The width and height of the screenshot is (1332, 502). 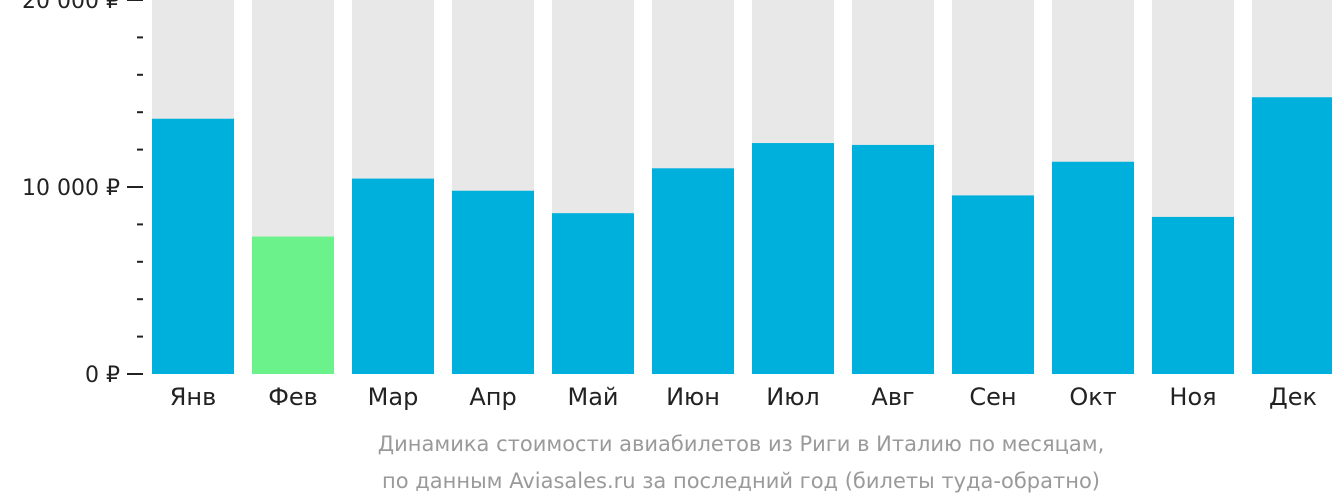 What do you see at coordinates (743, 397) in the screenshot?
I see `x-axis: Янв Фев Мар Апр Май Июн Июл Авг Сен Окт Ноя Дек` at bounding box center [743, 397].